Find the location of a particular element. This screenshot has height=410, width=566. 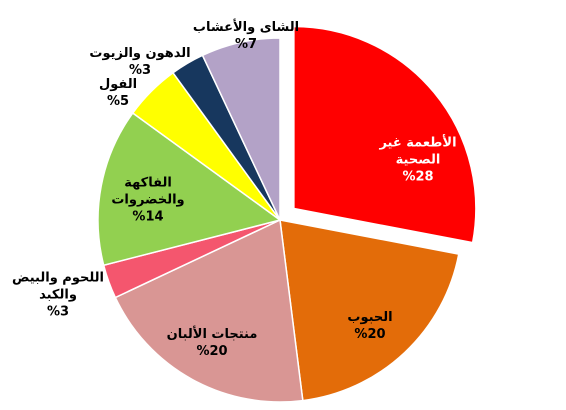

slice-label: الدهون والزيوت %3 is located at coordinates (139, 62).